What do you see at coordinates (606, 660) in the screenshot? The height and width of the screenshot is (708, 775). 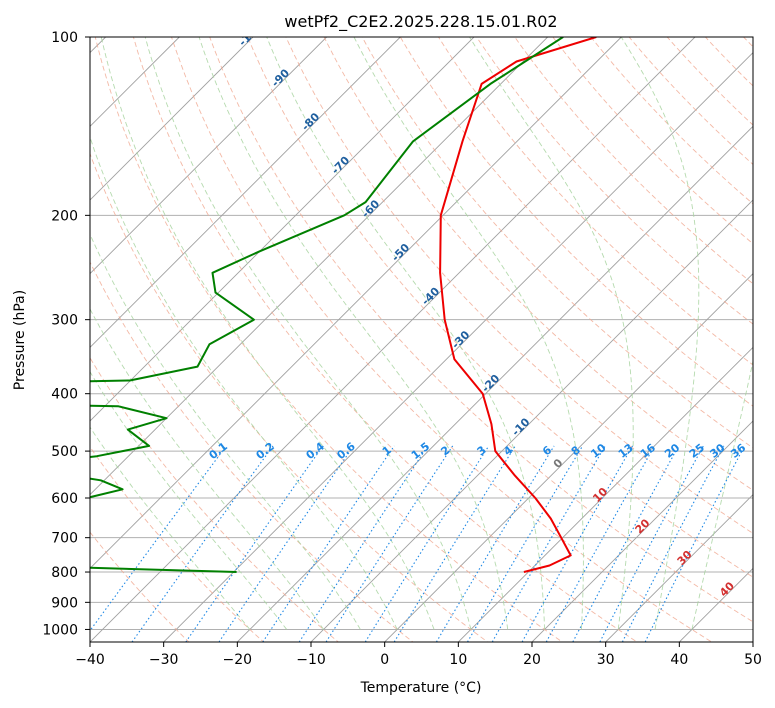 I see `x-tick-label: 30` at bounding box center [606, 660].